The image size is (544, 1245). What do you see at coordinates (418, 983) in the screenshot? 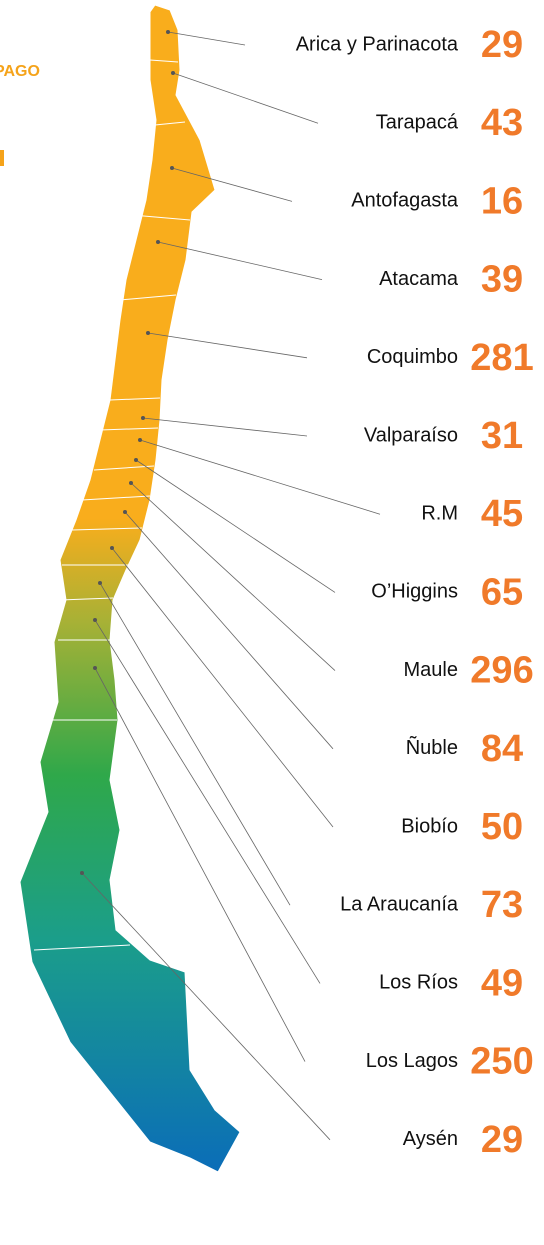
I see `region-name: Los Ríos` at bounding box center [418, 983].